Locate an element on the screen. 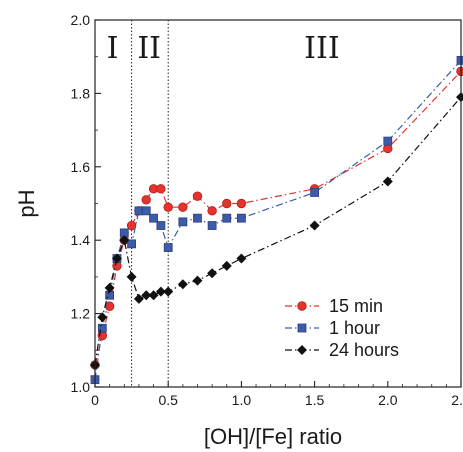 The width and height of the screenshot is (463, 452). legend-label-15-min: 15 min is located at coordinates (356, 306).